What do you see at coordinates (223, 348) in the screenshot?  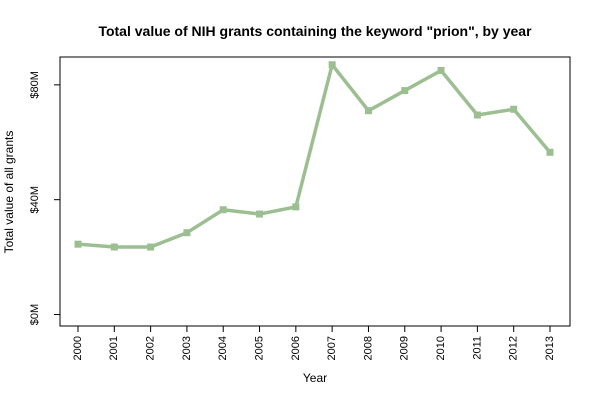 I see `x-tick-label: 2004` at bounding box center [223, 348].